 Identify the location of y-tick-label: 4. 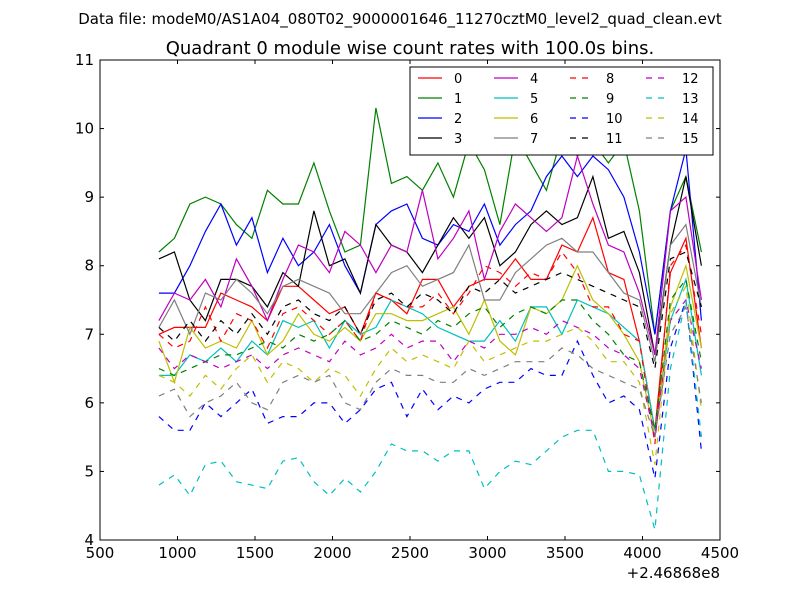
(89, 540).